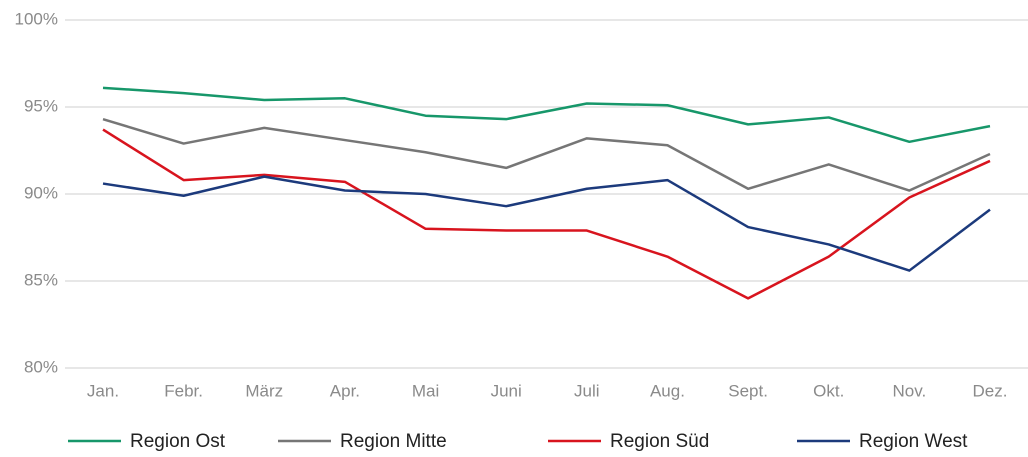 The width and height of the screenshot is (1028, 457). I want to click on legend-label: Region Ost, so click(178, 441).